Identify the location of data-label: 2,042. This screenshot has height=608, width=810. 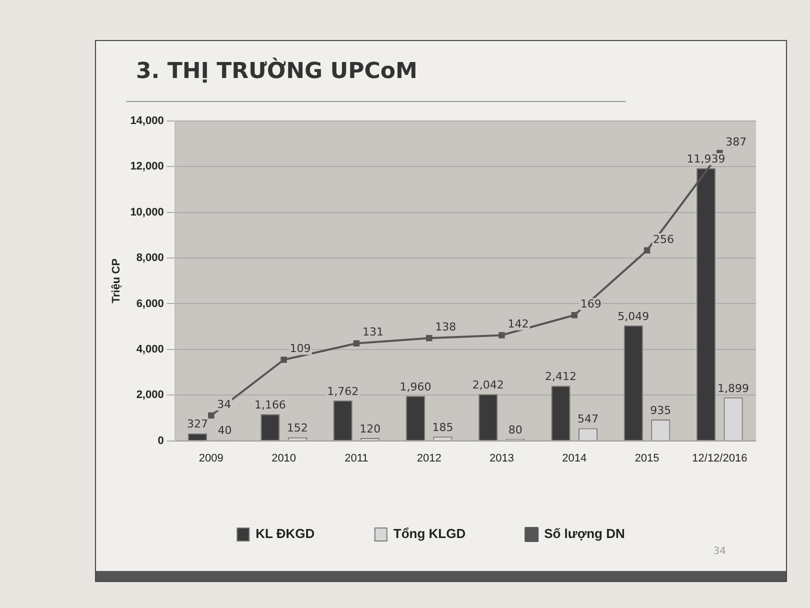
(488, 385).